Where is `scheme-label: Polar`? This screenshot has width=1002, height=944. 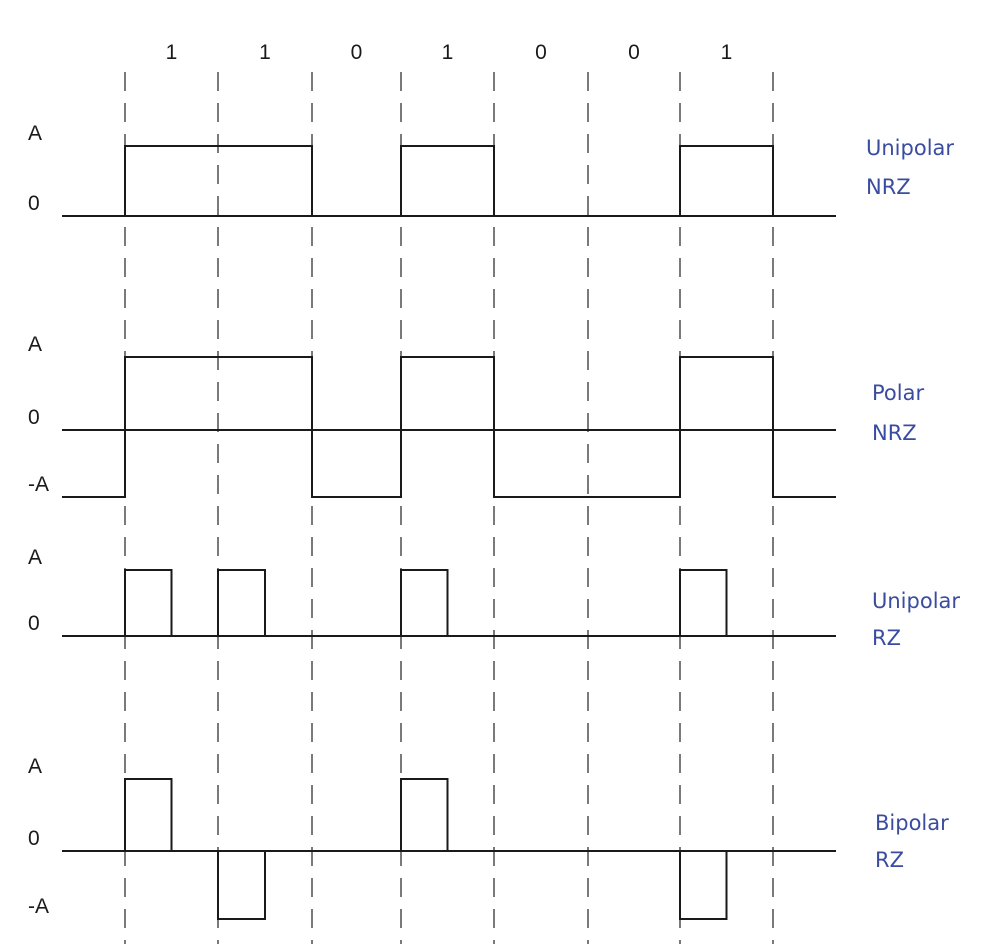 scheme-label: Polar is located at coordinates (898, 393).